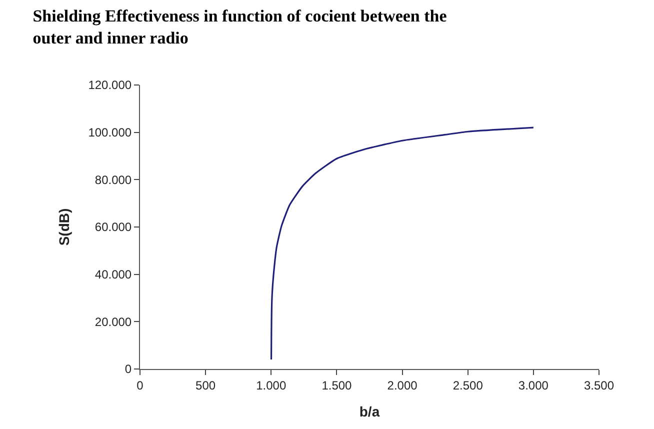 The height and width of the screenshot is (429, 654). Describe the element at coordinates (113, 227) in the screenshot. I see `y-tick-label: 60.000` at that location.